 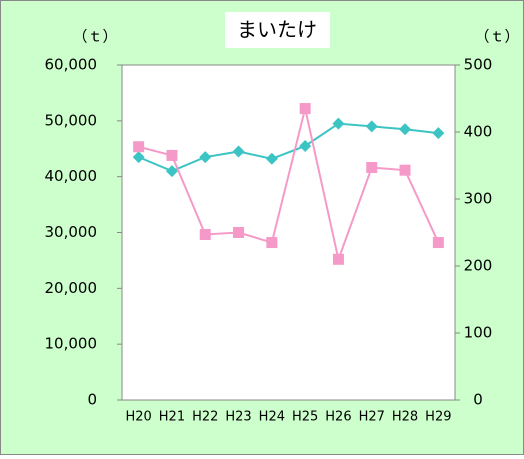 What do you see at coordinates (405, 417) in the screenshot?
I see `x-tick-label: H28` at bounding box center [405, 417].